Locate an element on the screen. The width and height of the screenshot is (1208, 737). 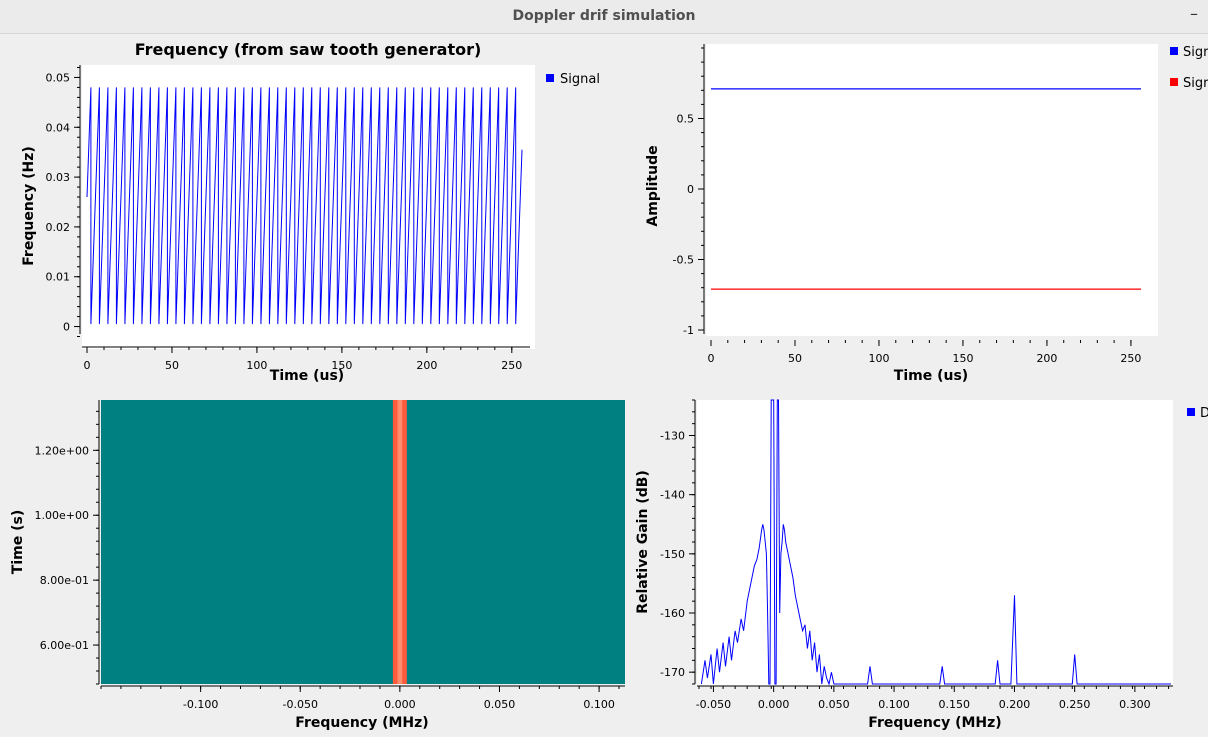
x-tick-label: 0.250 is located at coordinates (1075, 704).